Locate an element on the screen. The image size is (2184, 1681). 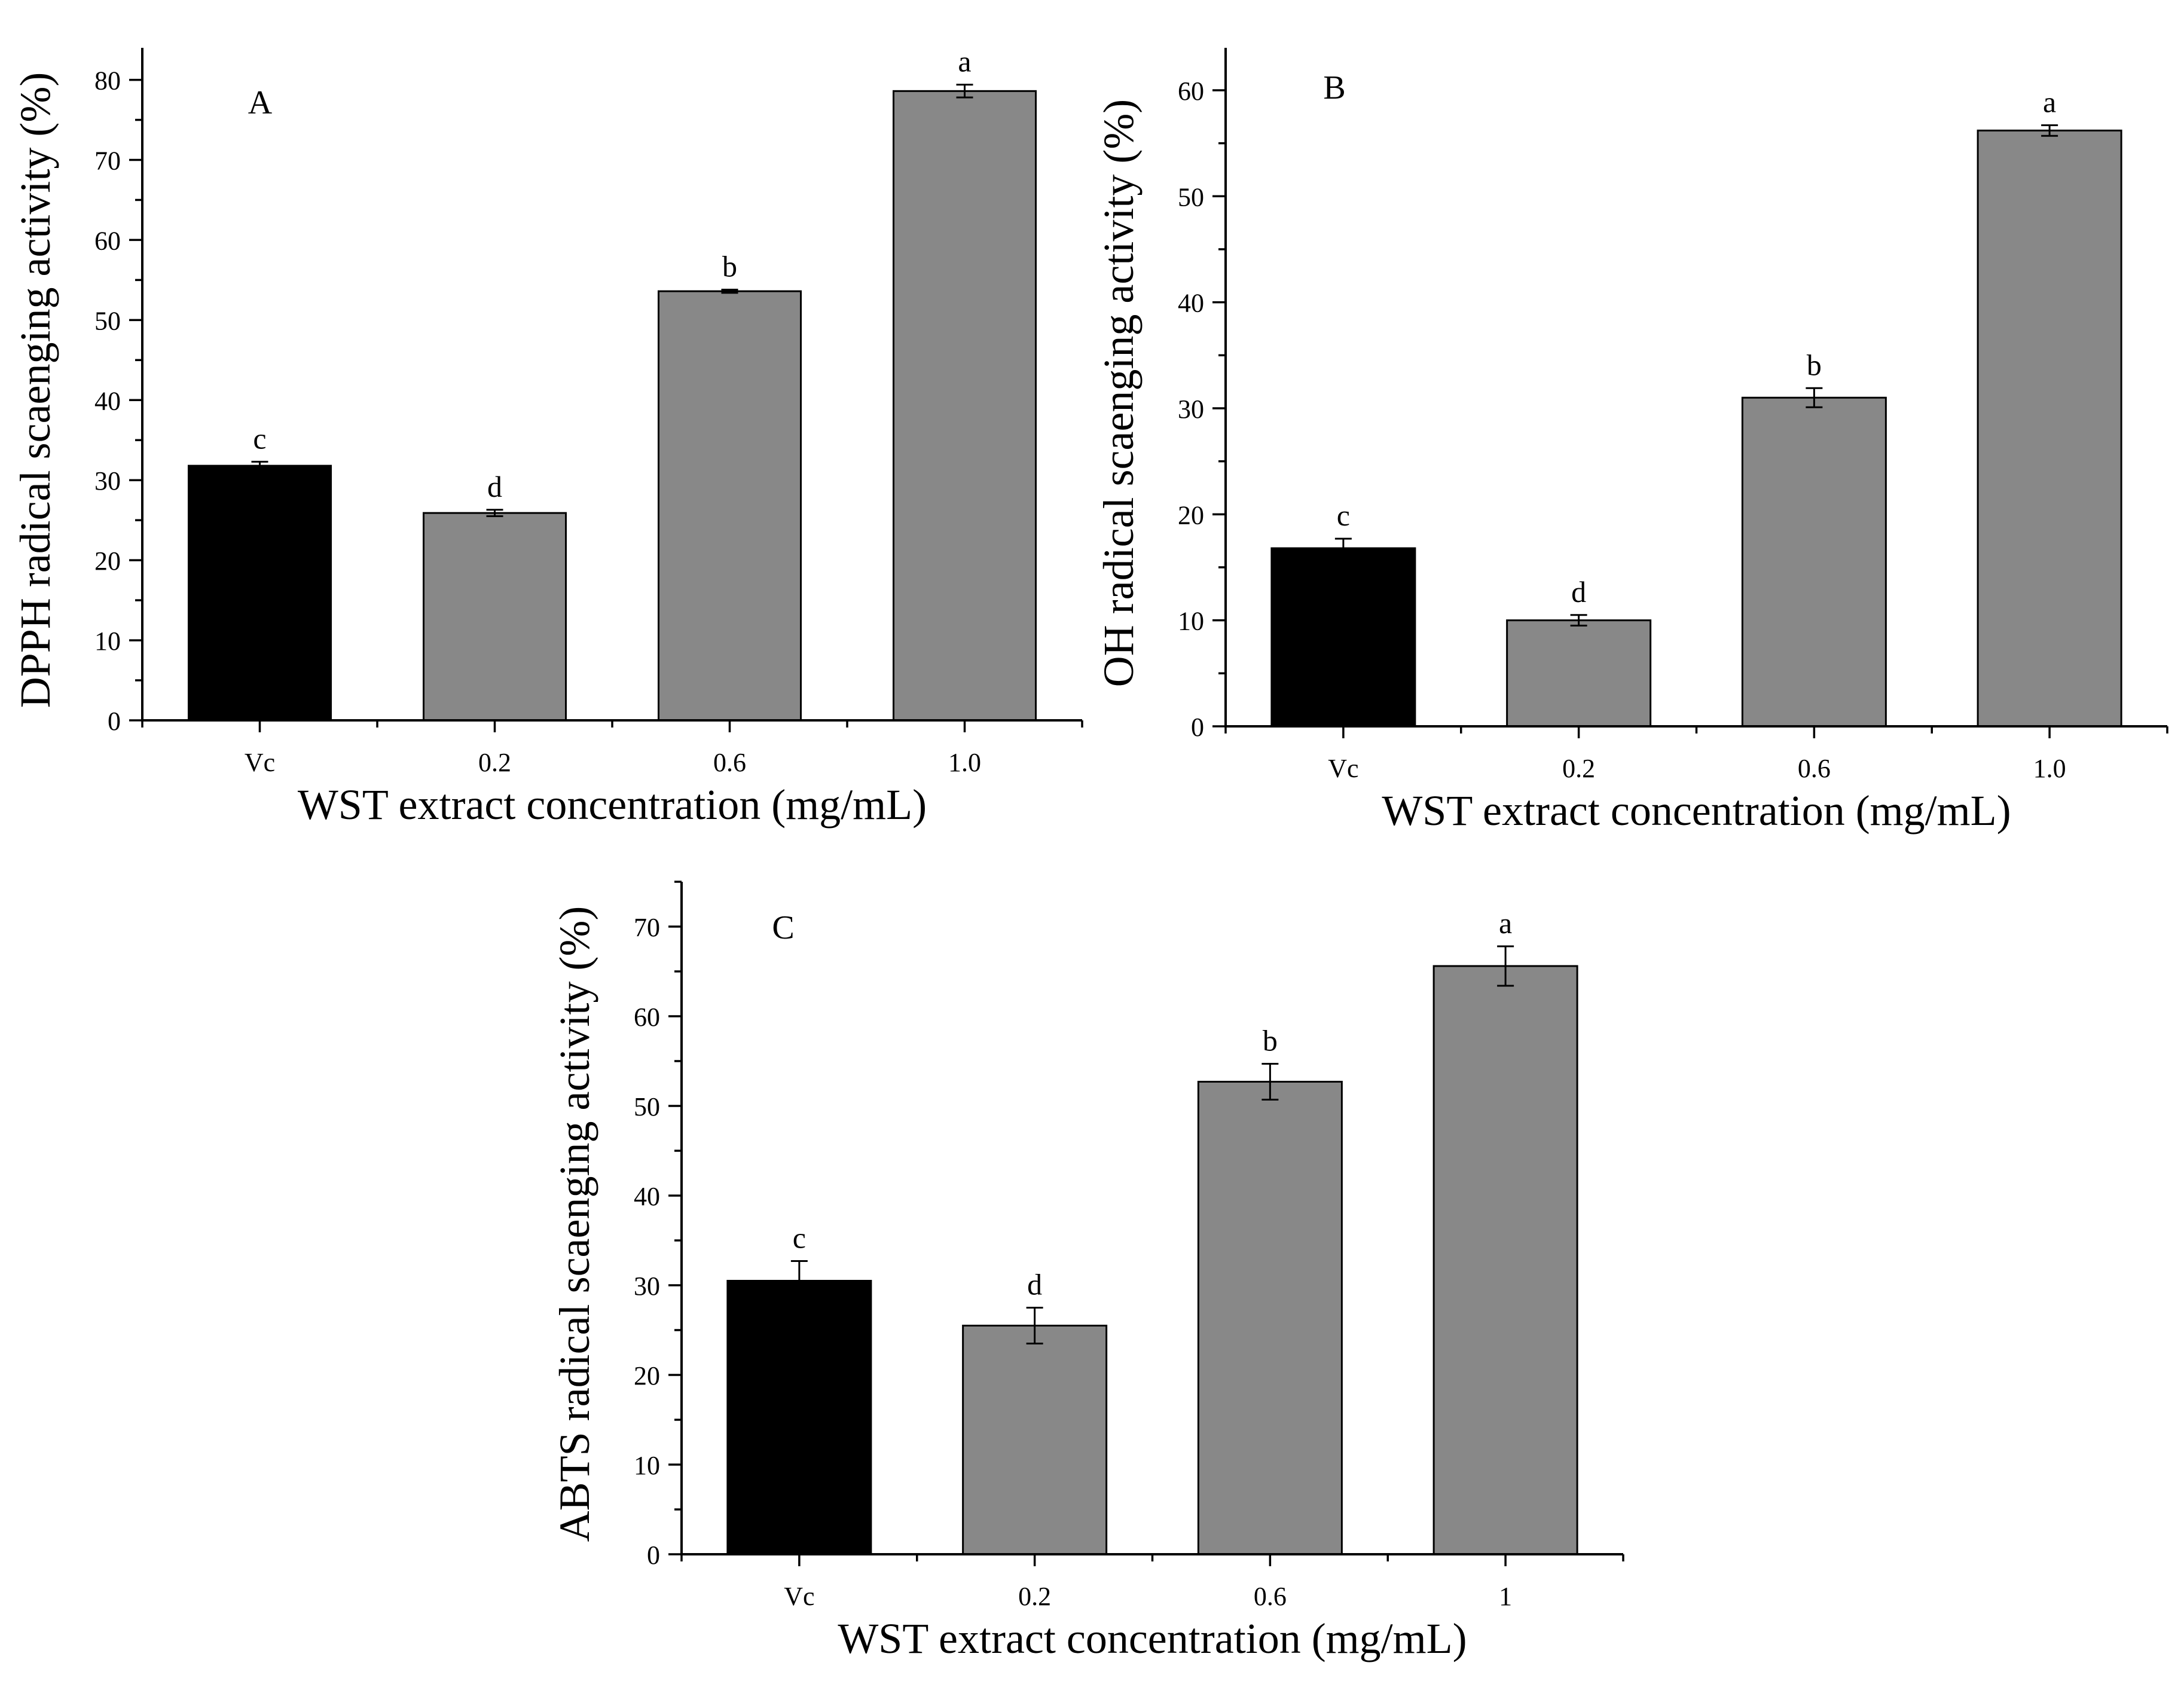
panel-label: A is located at coordinates (260, 102).